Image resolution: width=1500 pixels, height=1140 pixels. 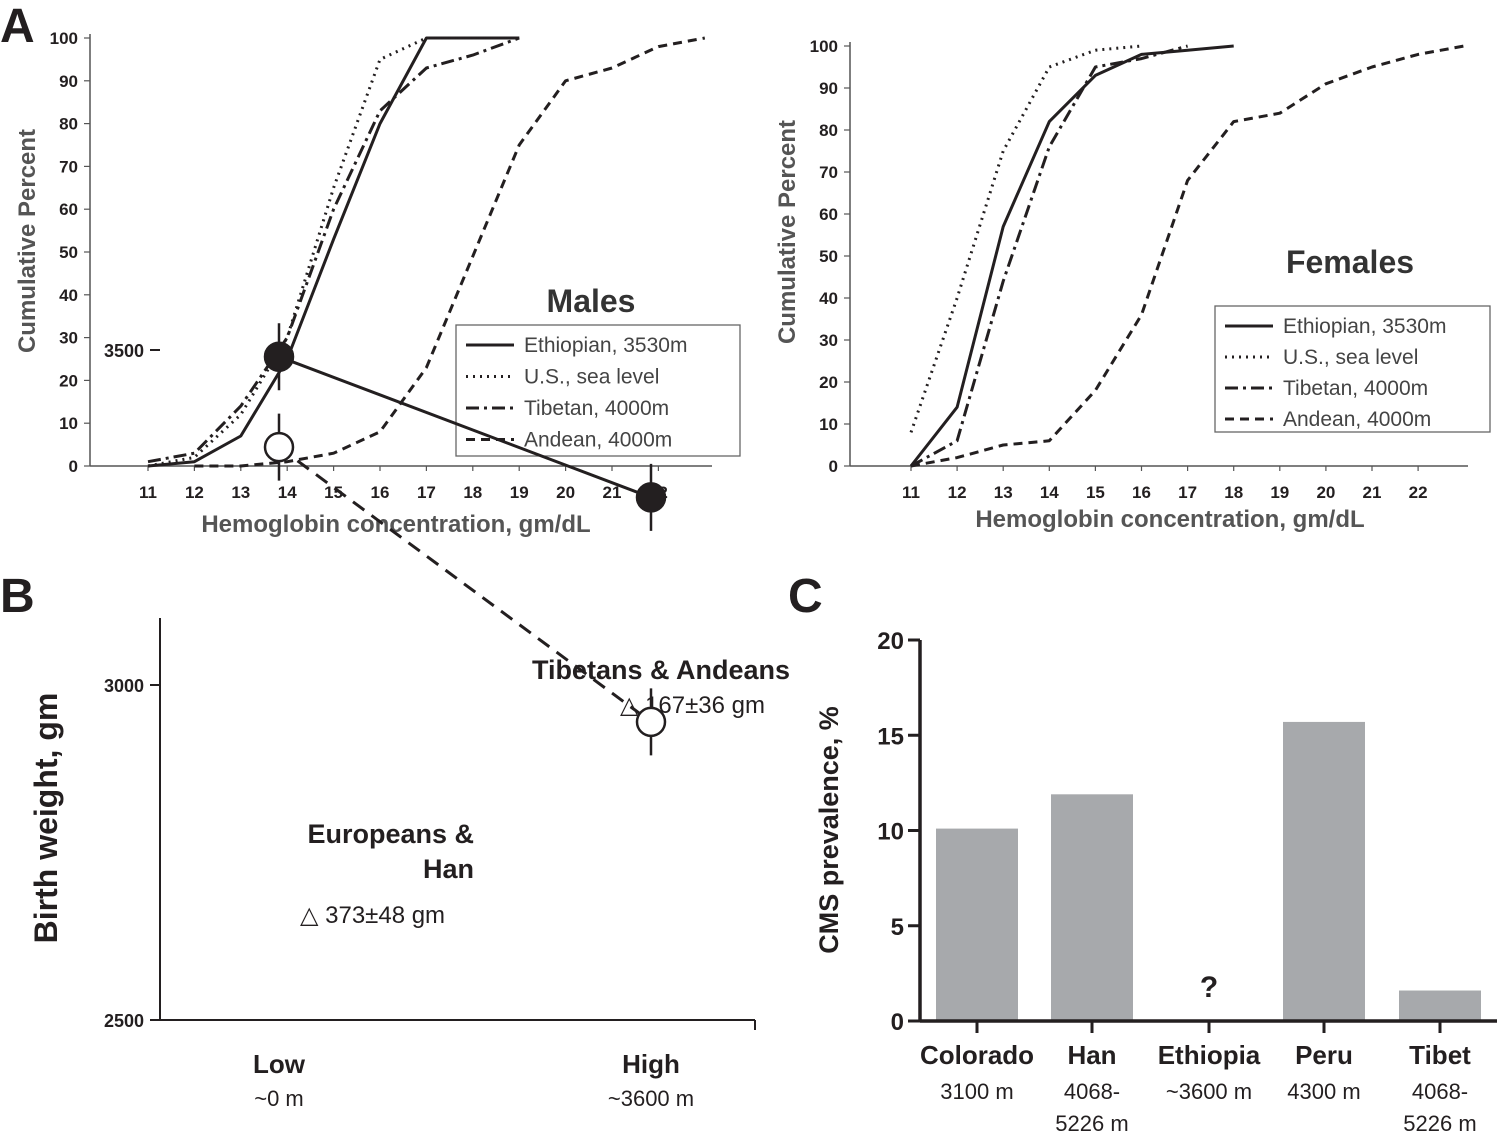 I want to click on c-y-tick-label: 20, so click(x=890, y=641).